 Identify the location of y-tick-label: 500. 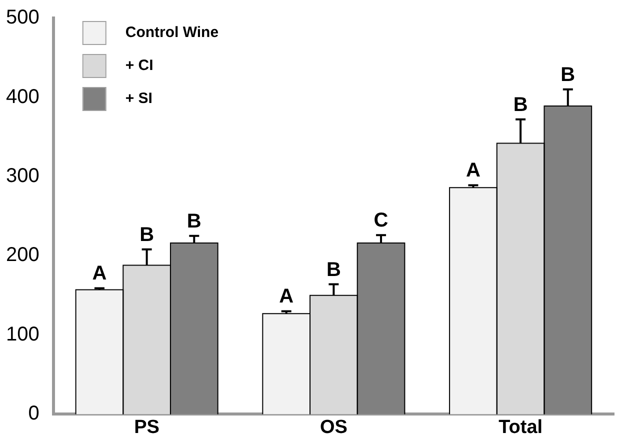
(23, 17).